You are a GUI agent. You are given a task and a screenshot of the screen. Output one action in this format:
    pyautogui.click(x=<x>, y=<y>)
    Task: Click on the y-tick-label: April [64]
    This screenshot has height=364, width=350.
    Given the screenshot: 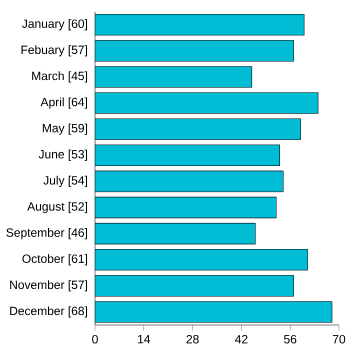 What is the action you would take?
    pyautogui.click(x=64, y=103)
    